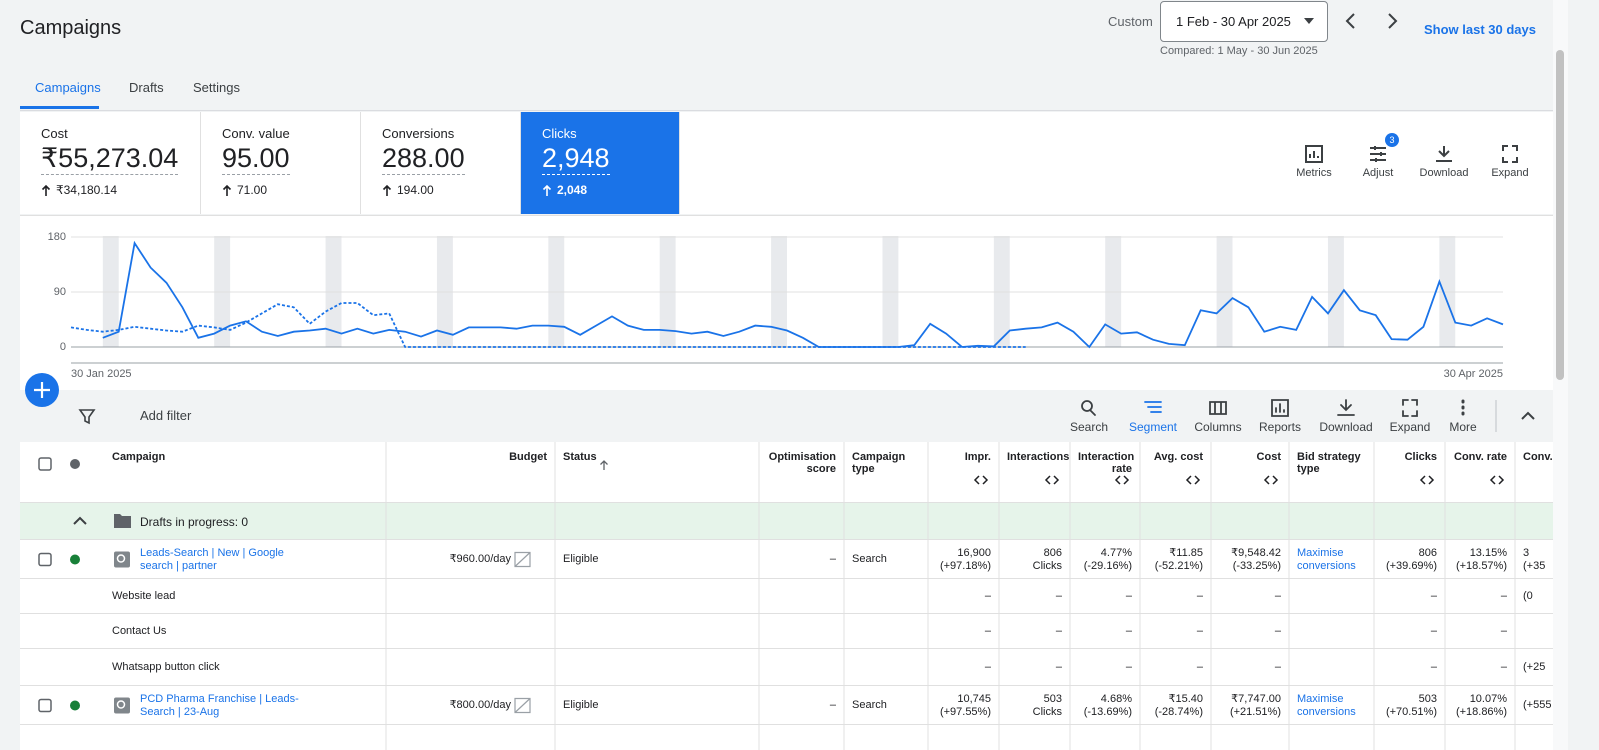 The height and width of the screenshot is (750, 1599). Describe the element at coordinates (256, 133) in the screenshot. I see `scorecard-label: Conv. value` at that location.